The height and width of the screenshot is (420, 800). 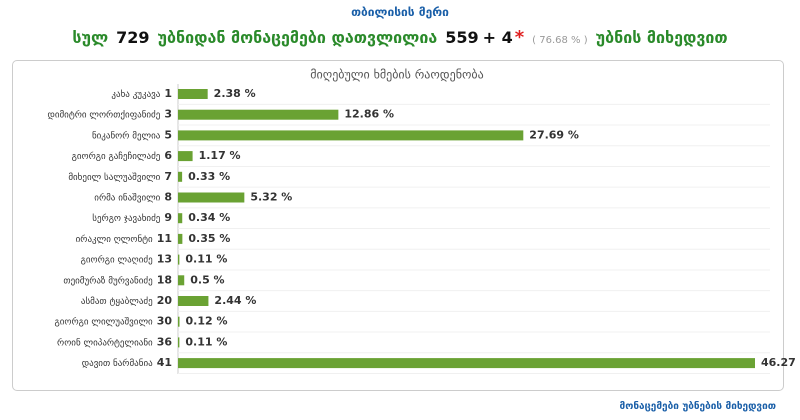 I want to click on candidate-number: 30, so click(x=165, y=321).